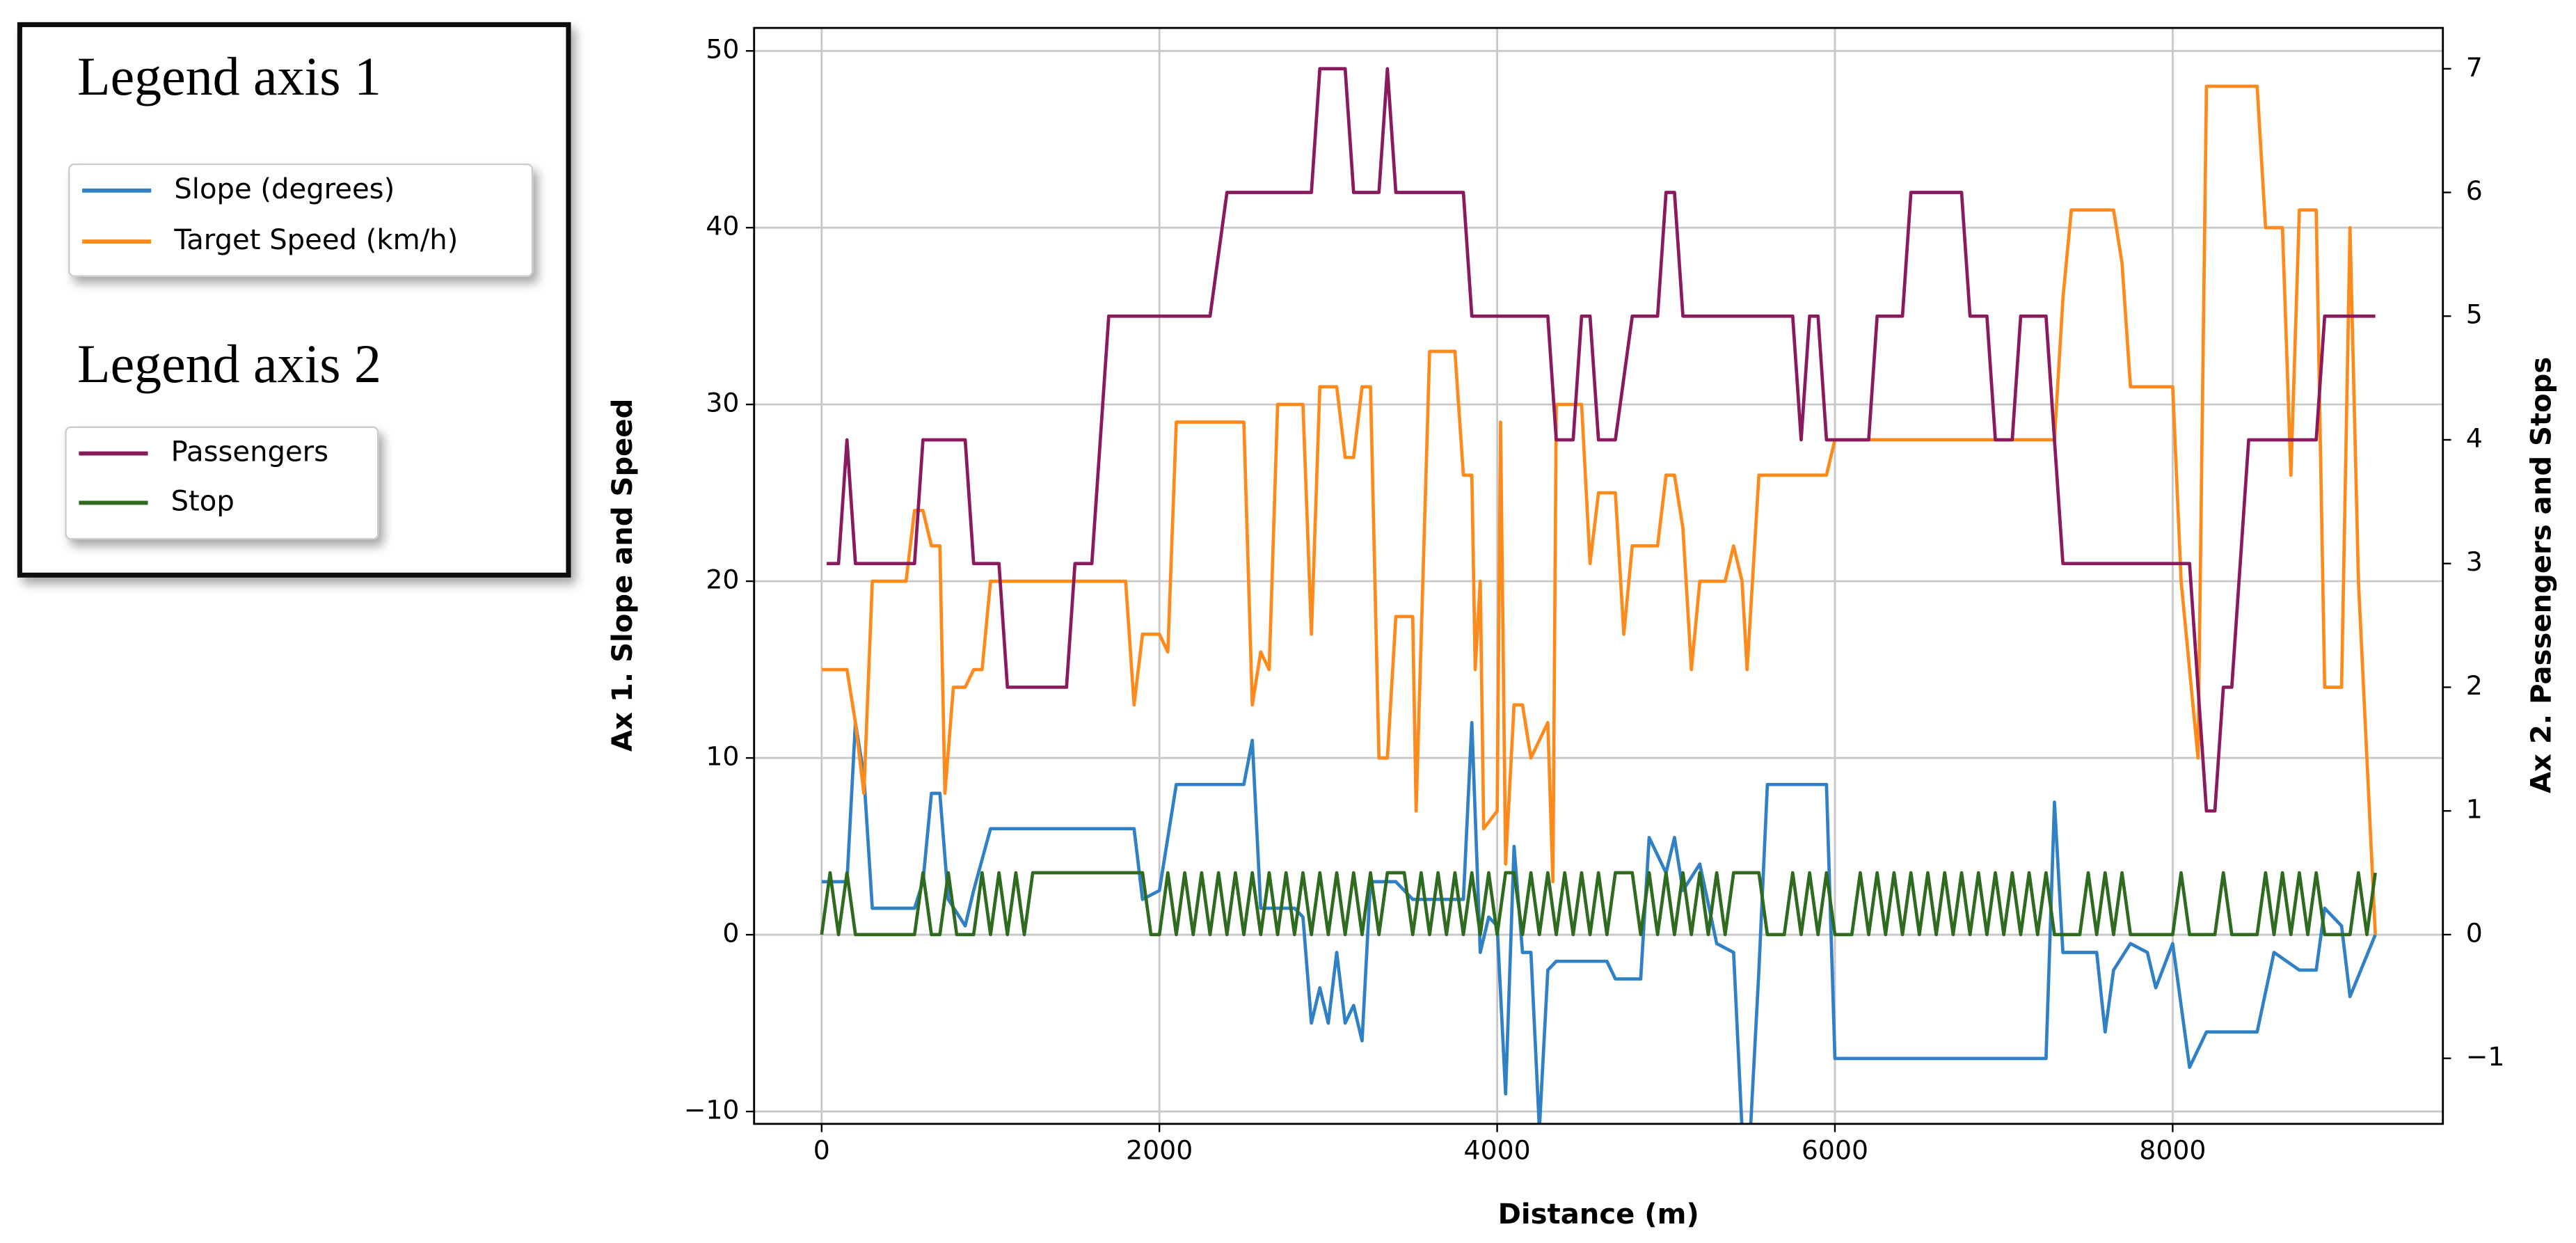  What do you see at coordinates (2542, 575) in the screenshot?
I see `y2-axis-label: Ax 2. Passengers and Stops` at bounding box center [2542, 575].